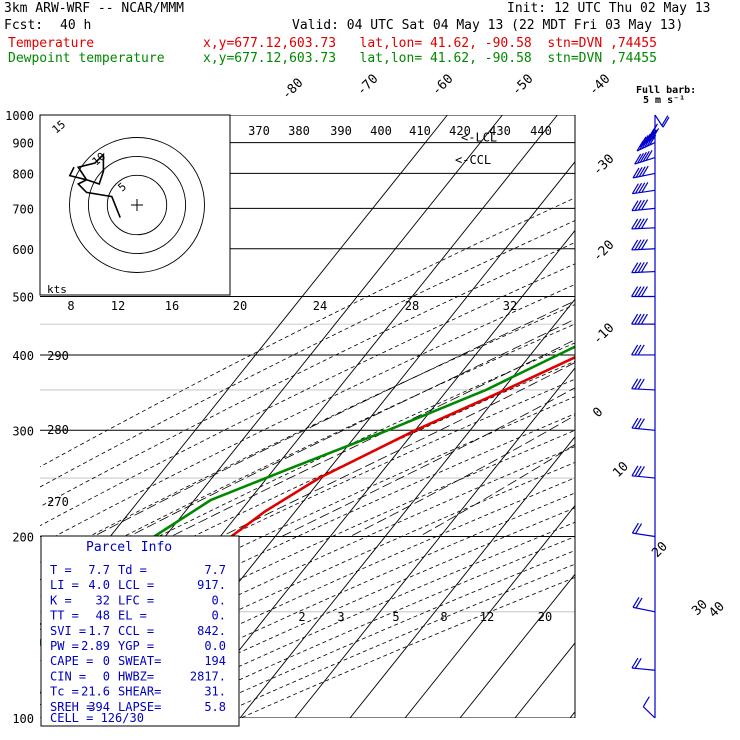  I want to click on pressure-tick-label: 700, so click(23, 209).